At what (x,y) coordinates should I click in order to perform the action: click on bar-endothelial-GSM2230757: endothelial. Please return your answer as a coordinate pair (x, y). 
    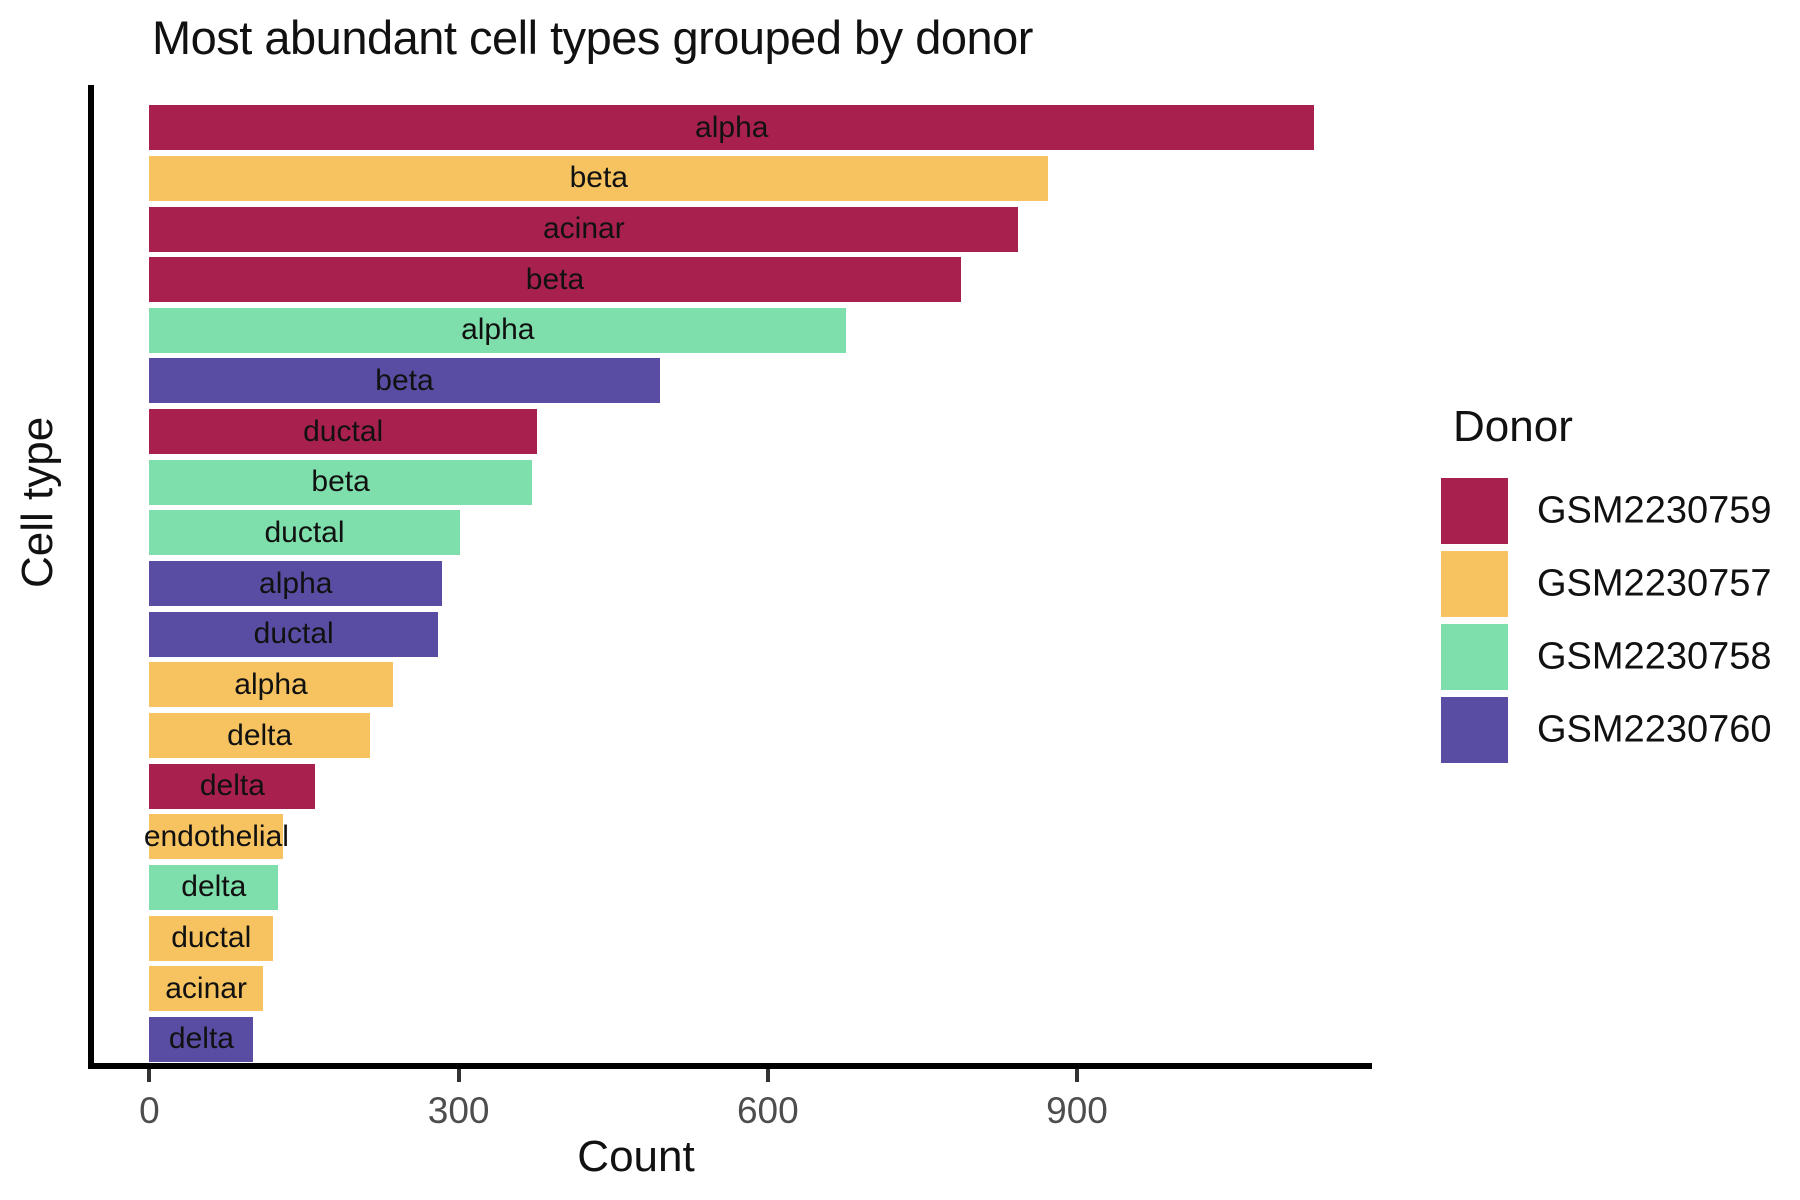
    Looking at the image, I should click on (216, 837).